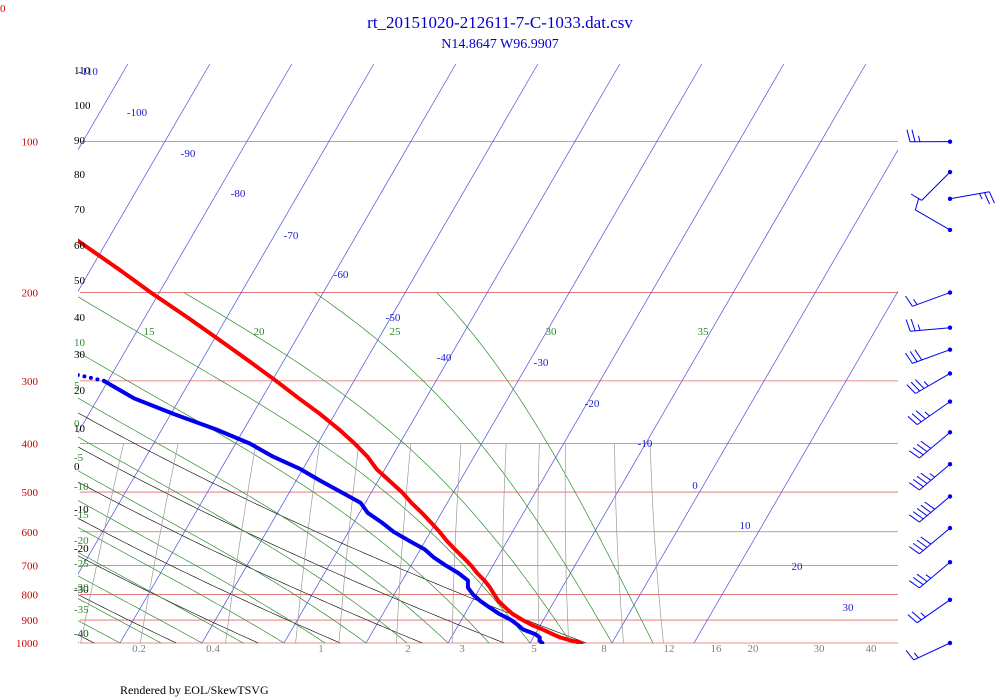  What do you see at coordinates (669, 649) in the screenshot?
I see `mixing-ratio-label: 12` at bounding box center [669, 649].